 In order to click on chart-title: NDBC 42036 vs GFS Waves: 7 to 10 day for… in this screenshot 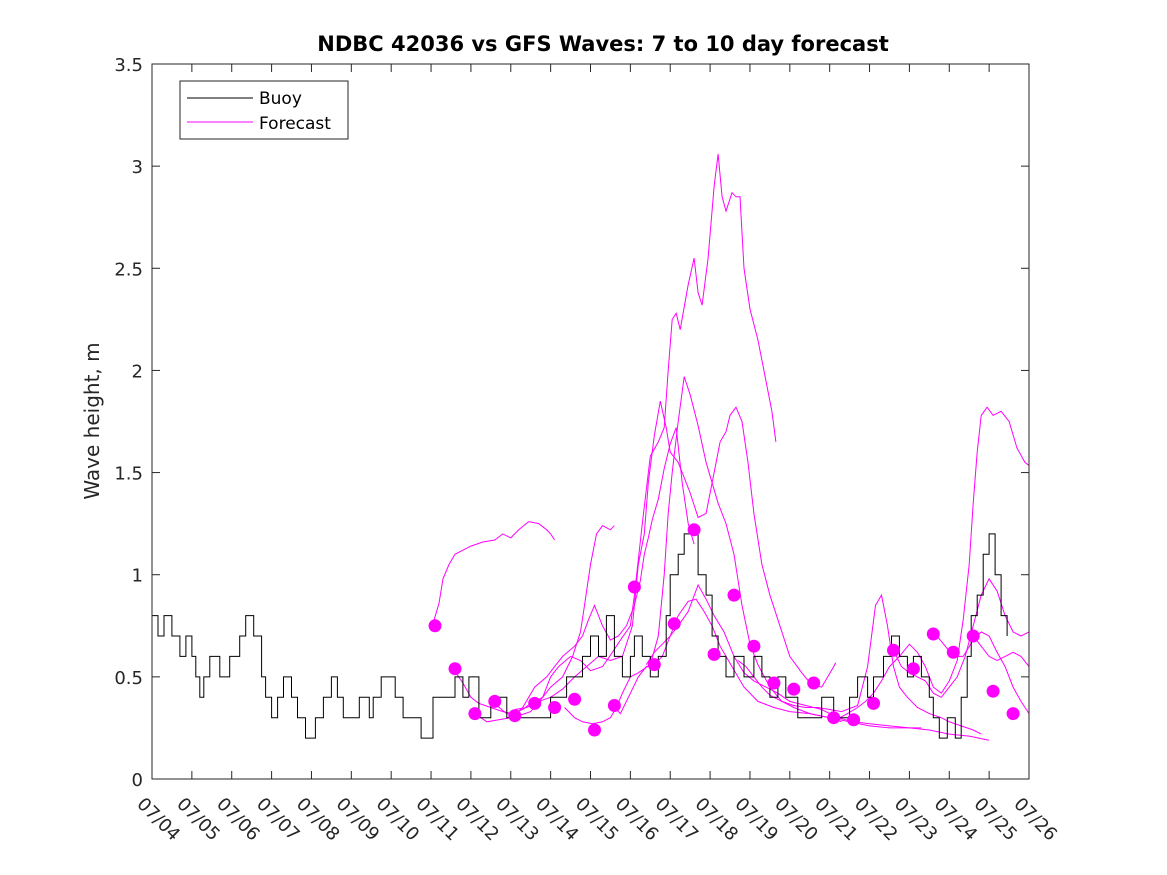, I will do `click(602, 44)`.